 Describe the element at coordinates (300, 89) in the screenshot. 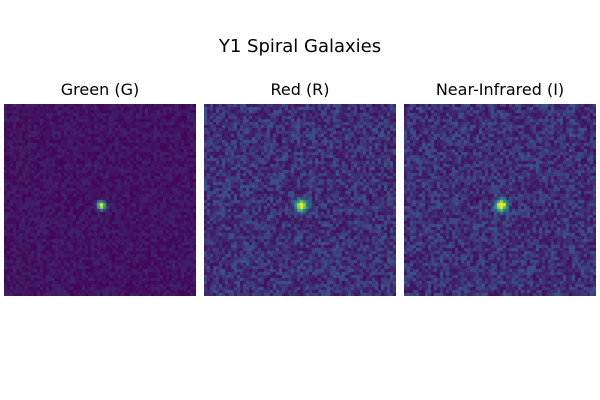

I see `panel-title-red: Red (R)` at that location.